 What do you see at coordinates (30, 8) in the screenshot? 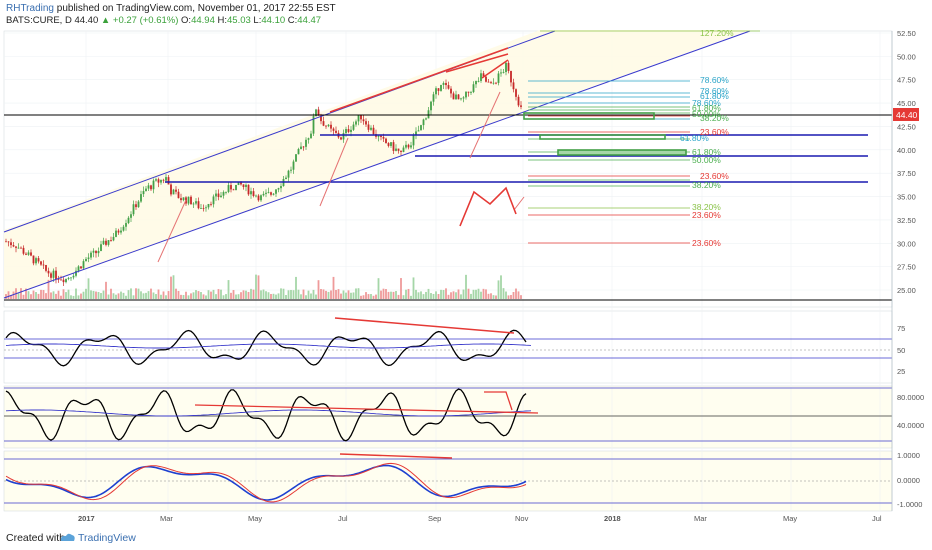
I see `author-name: RHTrading` at bounding box center [30, 8].